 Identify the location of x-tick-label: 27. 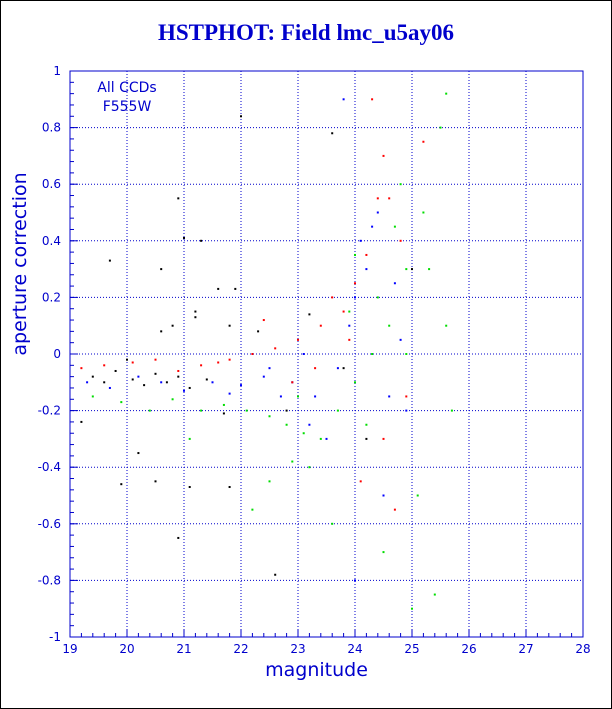
(525, 649).